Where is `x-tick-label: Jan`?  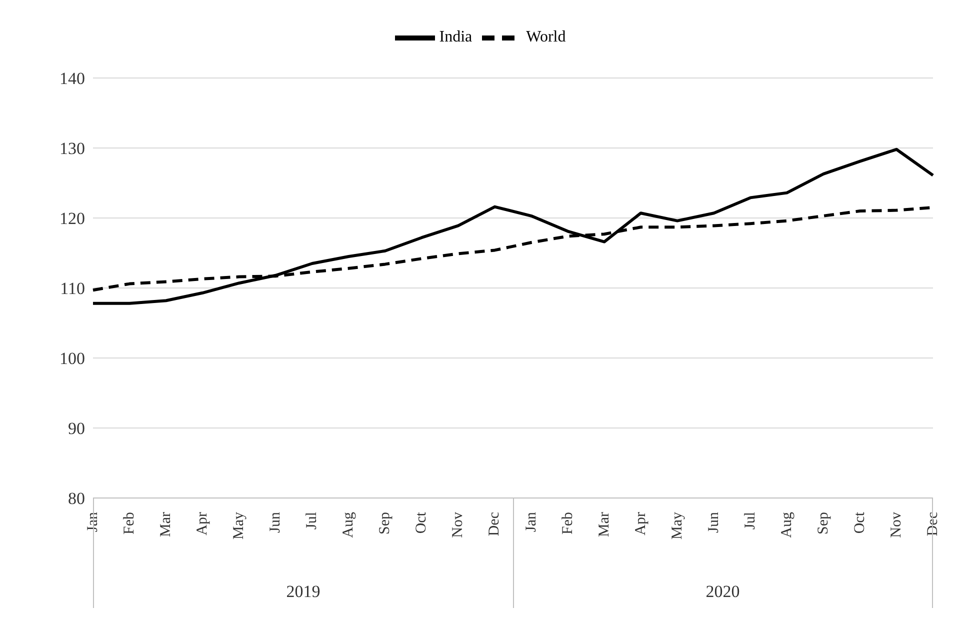 x-tick-label: Jan is located at coordinates (531, 522).